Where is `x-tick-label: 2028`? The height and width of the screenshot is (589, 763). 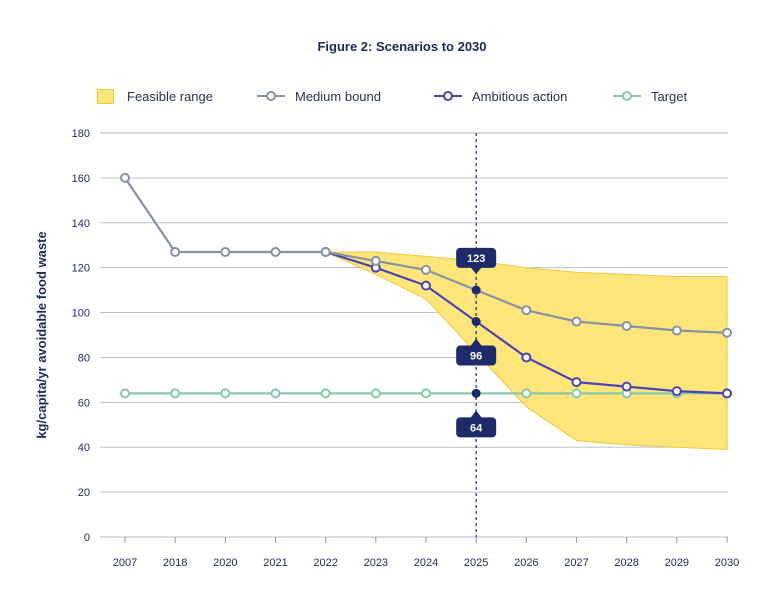
x-tick-label: 2028 is located at coordinates (626, 563).